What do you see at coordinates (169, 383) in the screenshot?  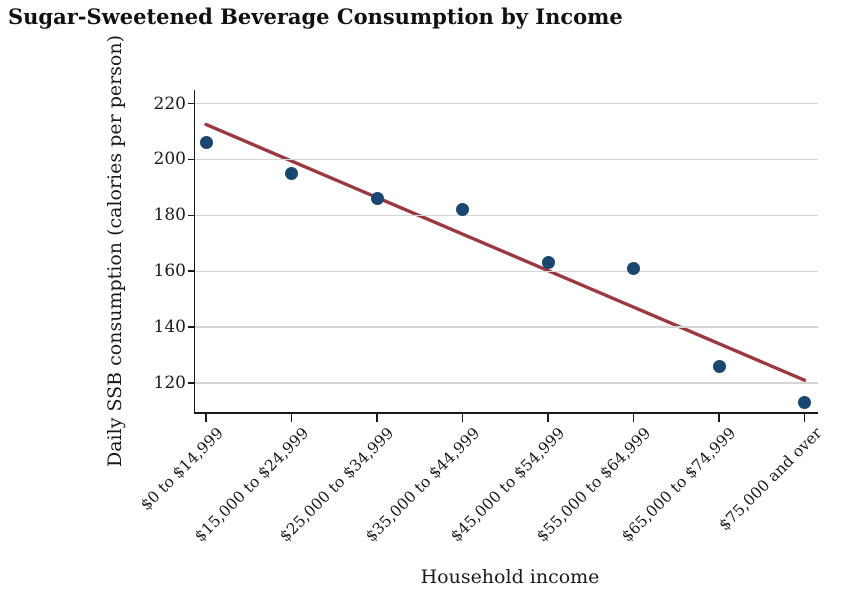 I see `y-tick-label: 120` at bounding box center [169, 383].